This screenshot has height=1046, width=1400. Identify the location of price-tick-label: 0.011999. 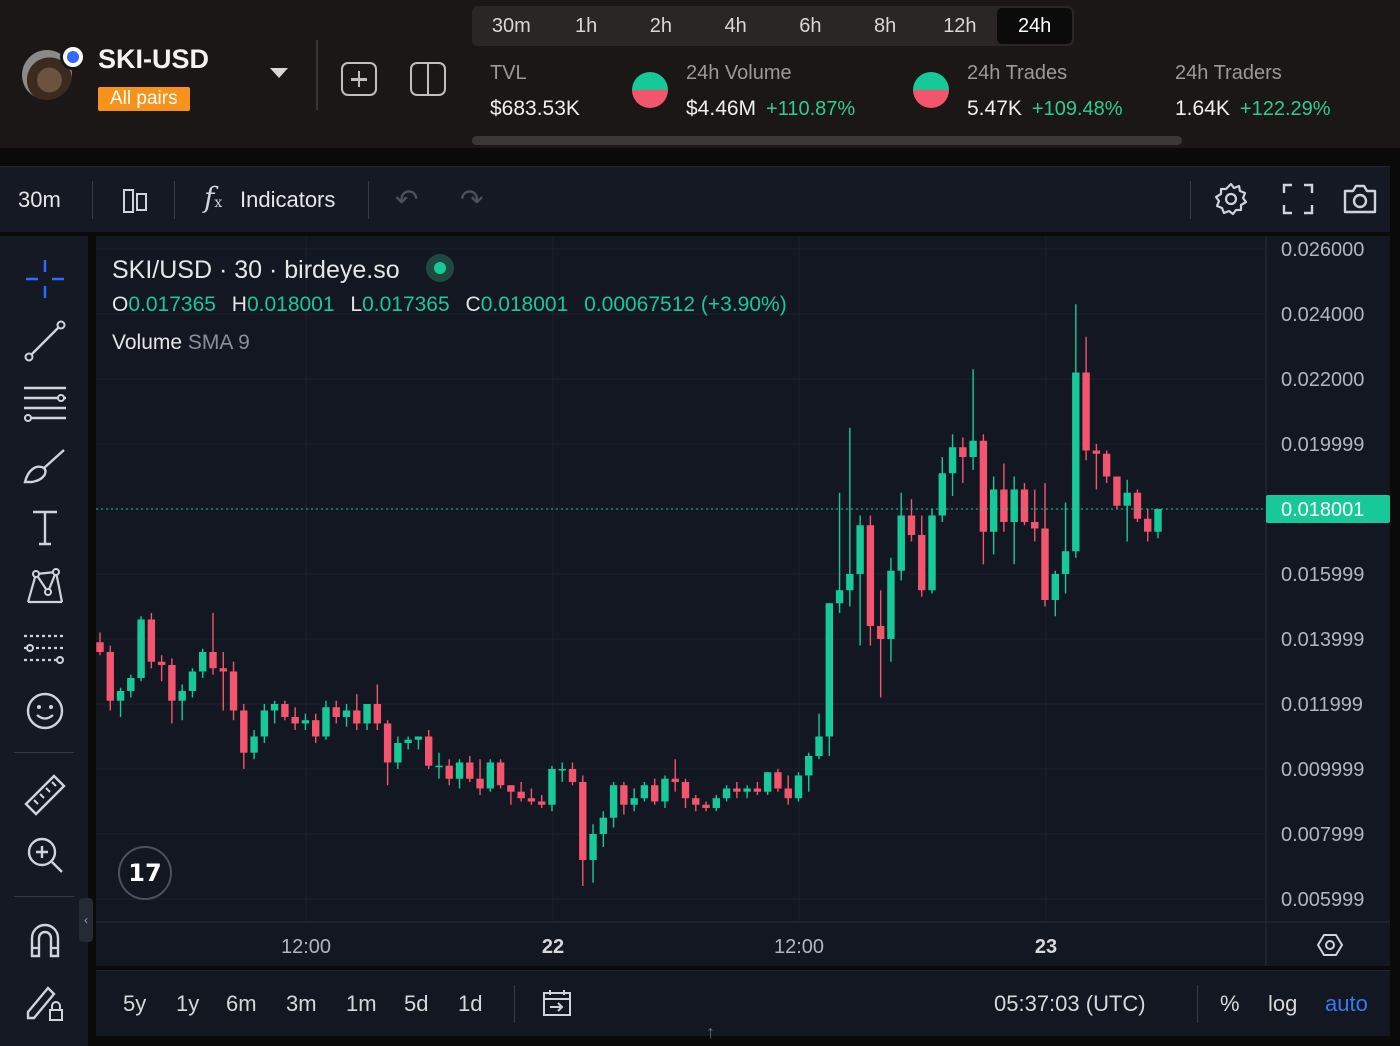
(1322, 705).